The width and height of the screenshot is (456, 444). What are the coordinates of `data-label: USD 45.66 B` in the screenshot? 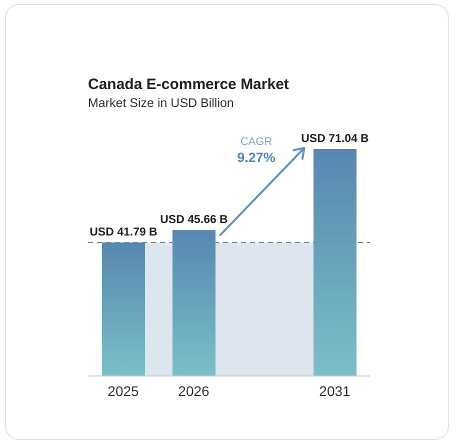 It's located at (194, 220).